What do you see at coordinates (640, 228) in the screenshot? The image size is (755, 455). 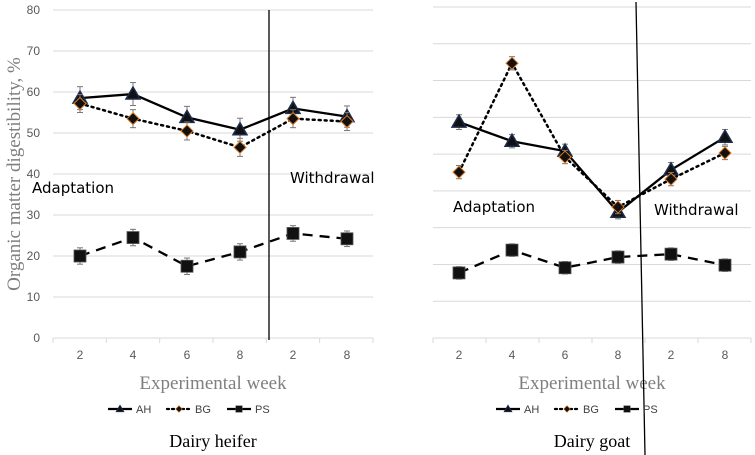 I see `phase-divider-line` at bounding box center [640, 228].